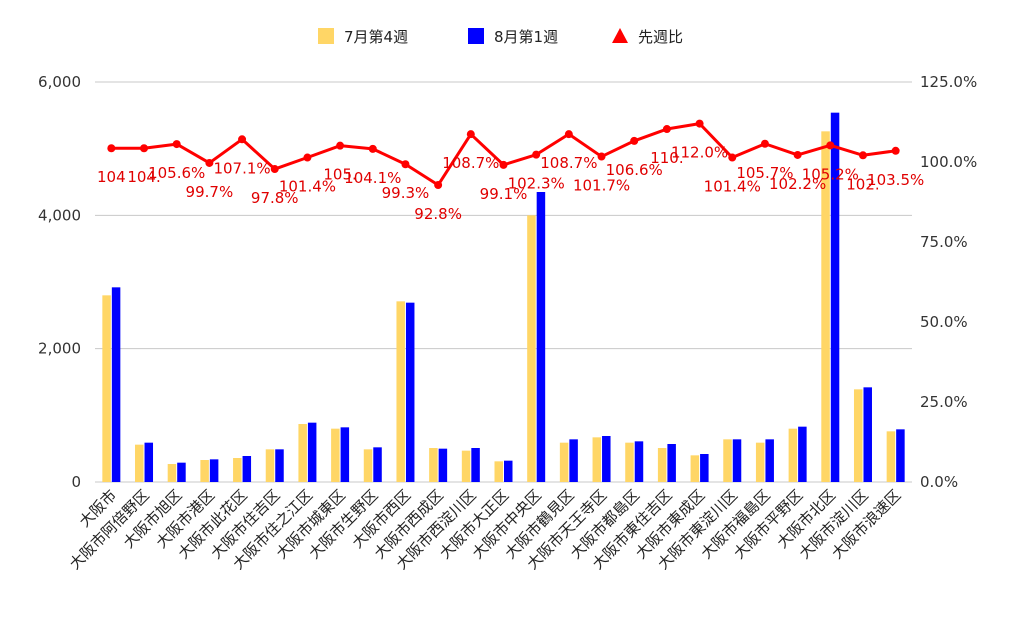 The image size is (1024, 633). I want to click on y-right-tick-label: 100.0%, so click(948, 162).